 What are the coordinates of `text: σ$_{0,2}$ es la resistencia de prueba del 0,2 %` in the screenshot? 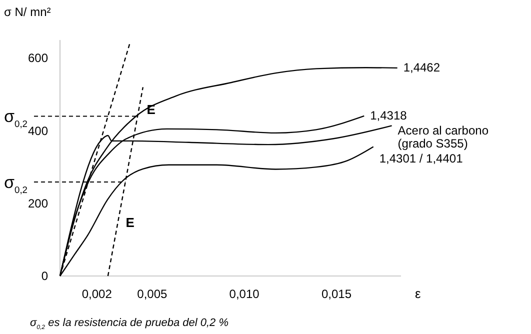 It's located at (129, 324).